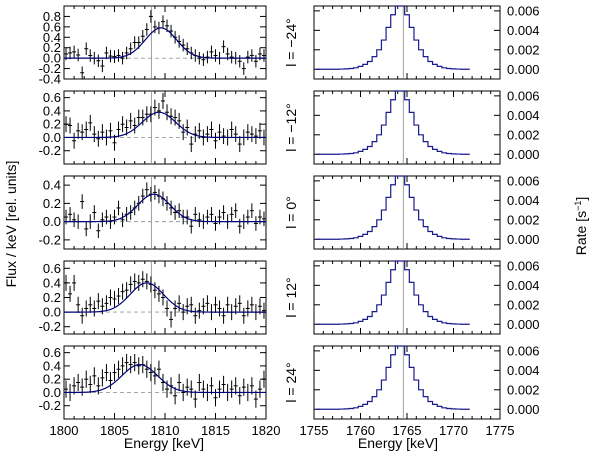  Describe the element at coordinates (114, 430) in the screenshot. I see `x-tick-label: 1805` at that location.